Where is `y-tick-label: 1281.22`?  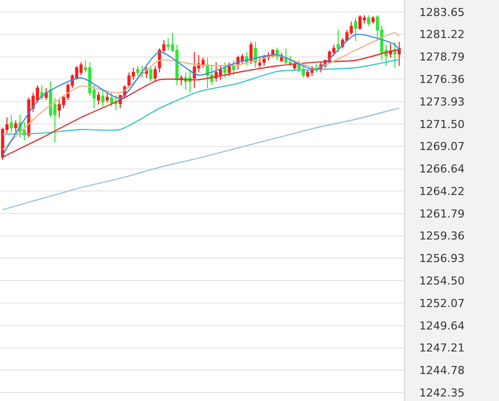
y-tick-label: 1281.22 is located at coordinates (442, 35).